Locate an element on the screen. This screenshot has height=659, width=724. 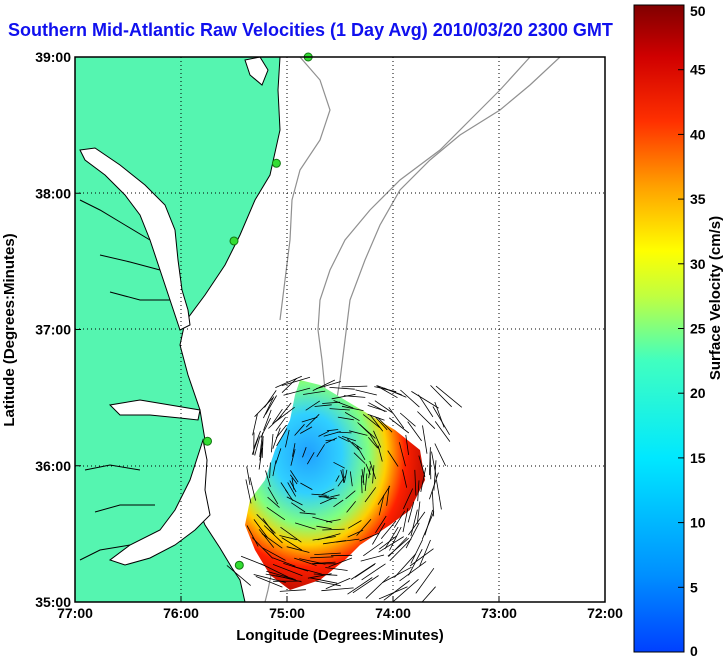
potomac-river is located at coordinates (124, 250).